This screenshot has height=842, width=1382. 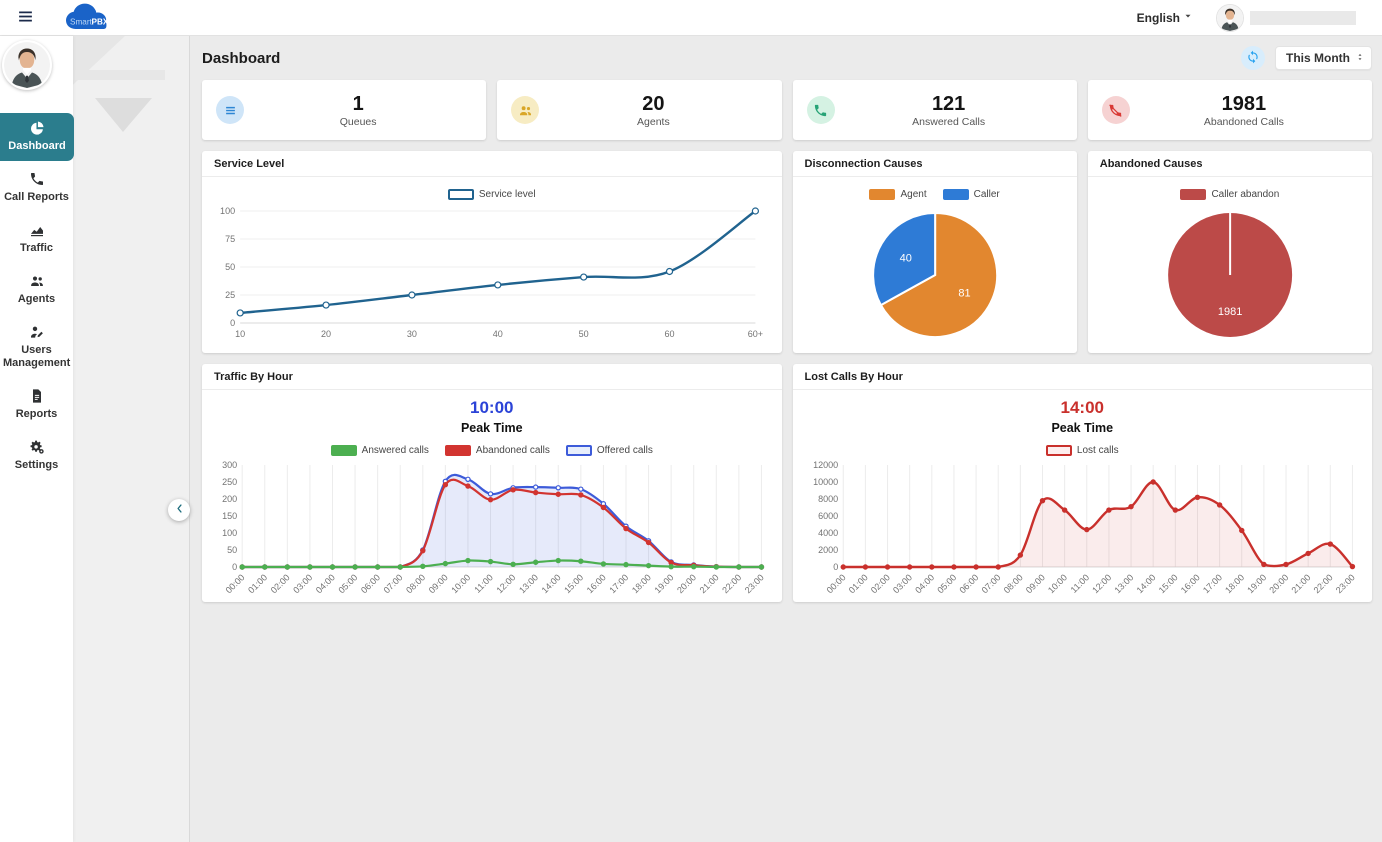 I want to click on menu-toggle-button, so click(x=25, y=18).